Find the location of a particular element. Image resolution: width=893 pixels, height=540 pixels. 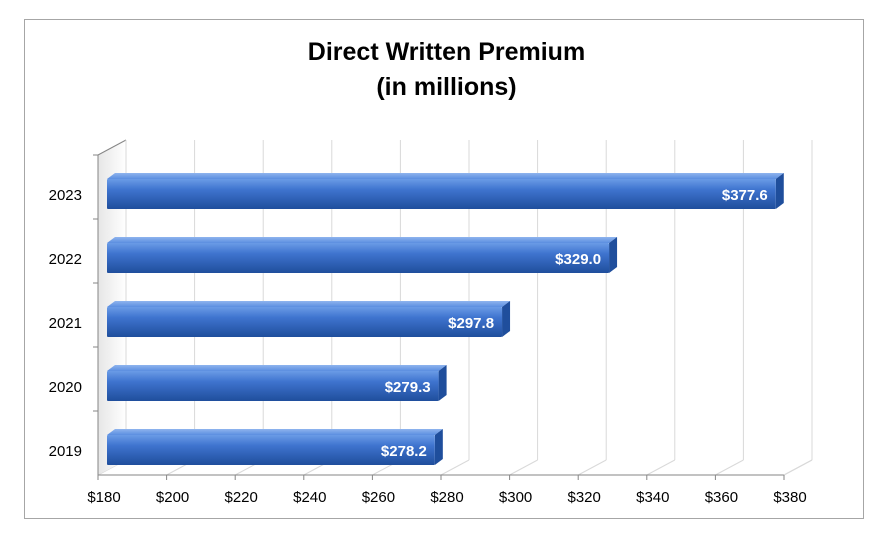

data-label: $297.8 is located at coordinates (471, 323).